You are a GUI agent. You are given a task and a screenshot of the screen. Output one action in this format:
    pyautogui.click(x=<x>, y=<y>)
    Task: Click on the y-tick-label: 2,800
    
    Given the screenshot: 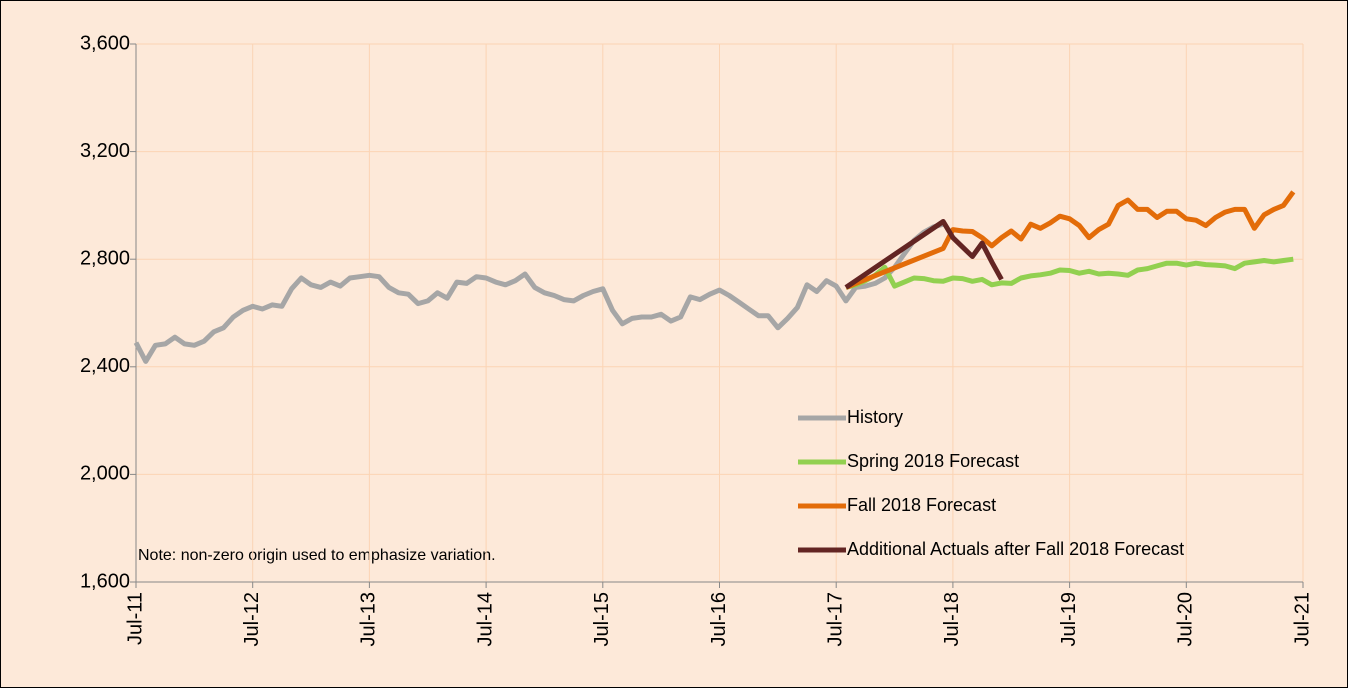 What is the action you would take?
    pyautogui.click(x=105, y=258)
    